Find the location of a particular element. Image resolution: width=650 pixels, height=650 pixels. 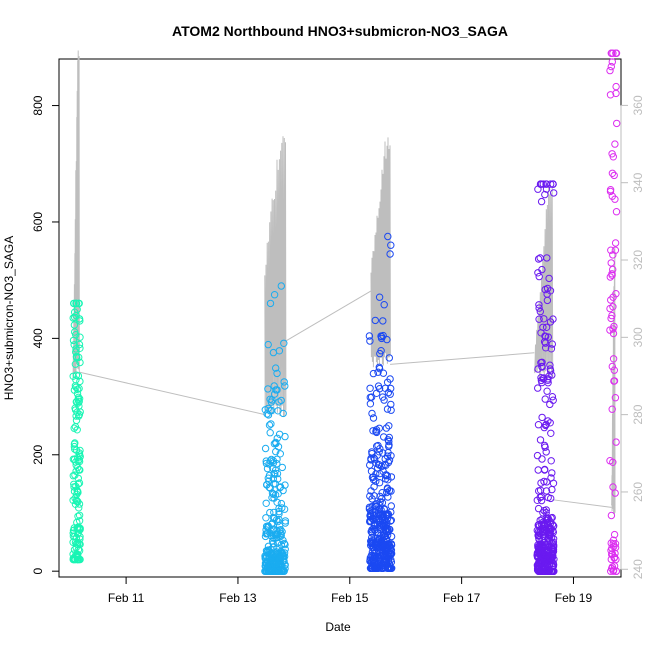

line-segment is located at coordinates (76, 214).